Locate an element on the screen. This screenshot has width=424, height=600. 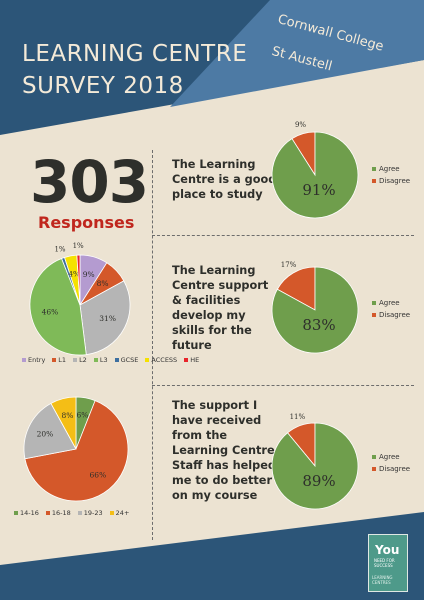
age-legend-item: 14-16 is located at coordinates (26, 513).